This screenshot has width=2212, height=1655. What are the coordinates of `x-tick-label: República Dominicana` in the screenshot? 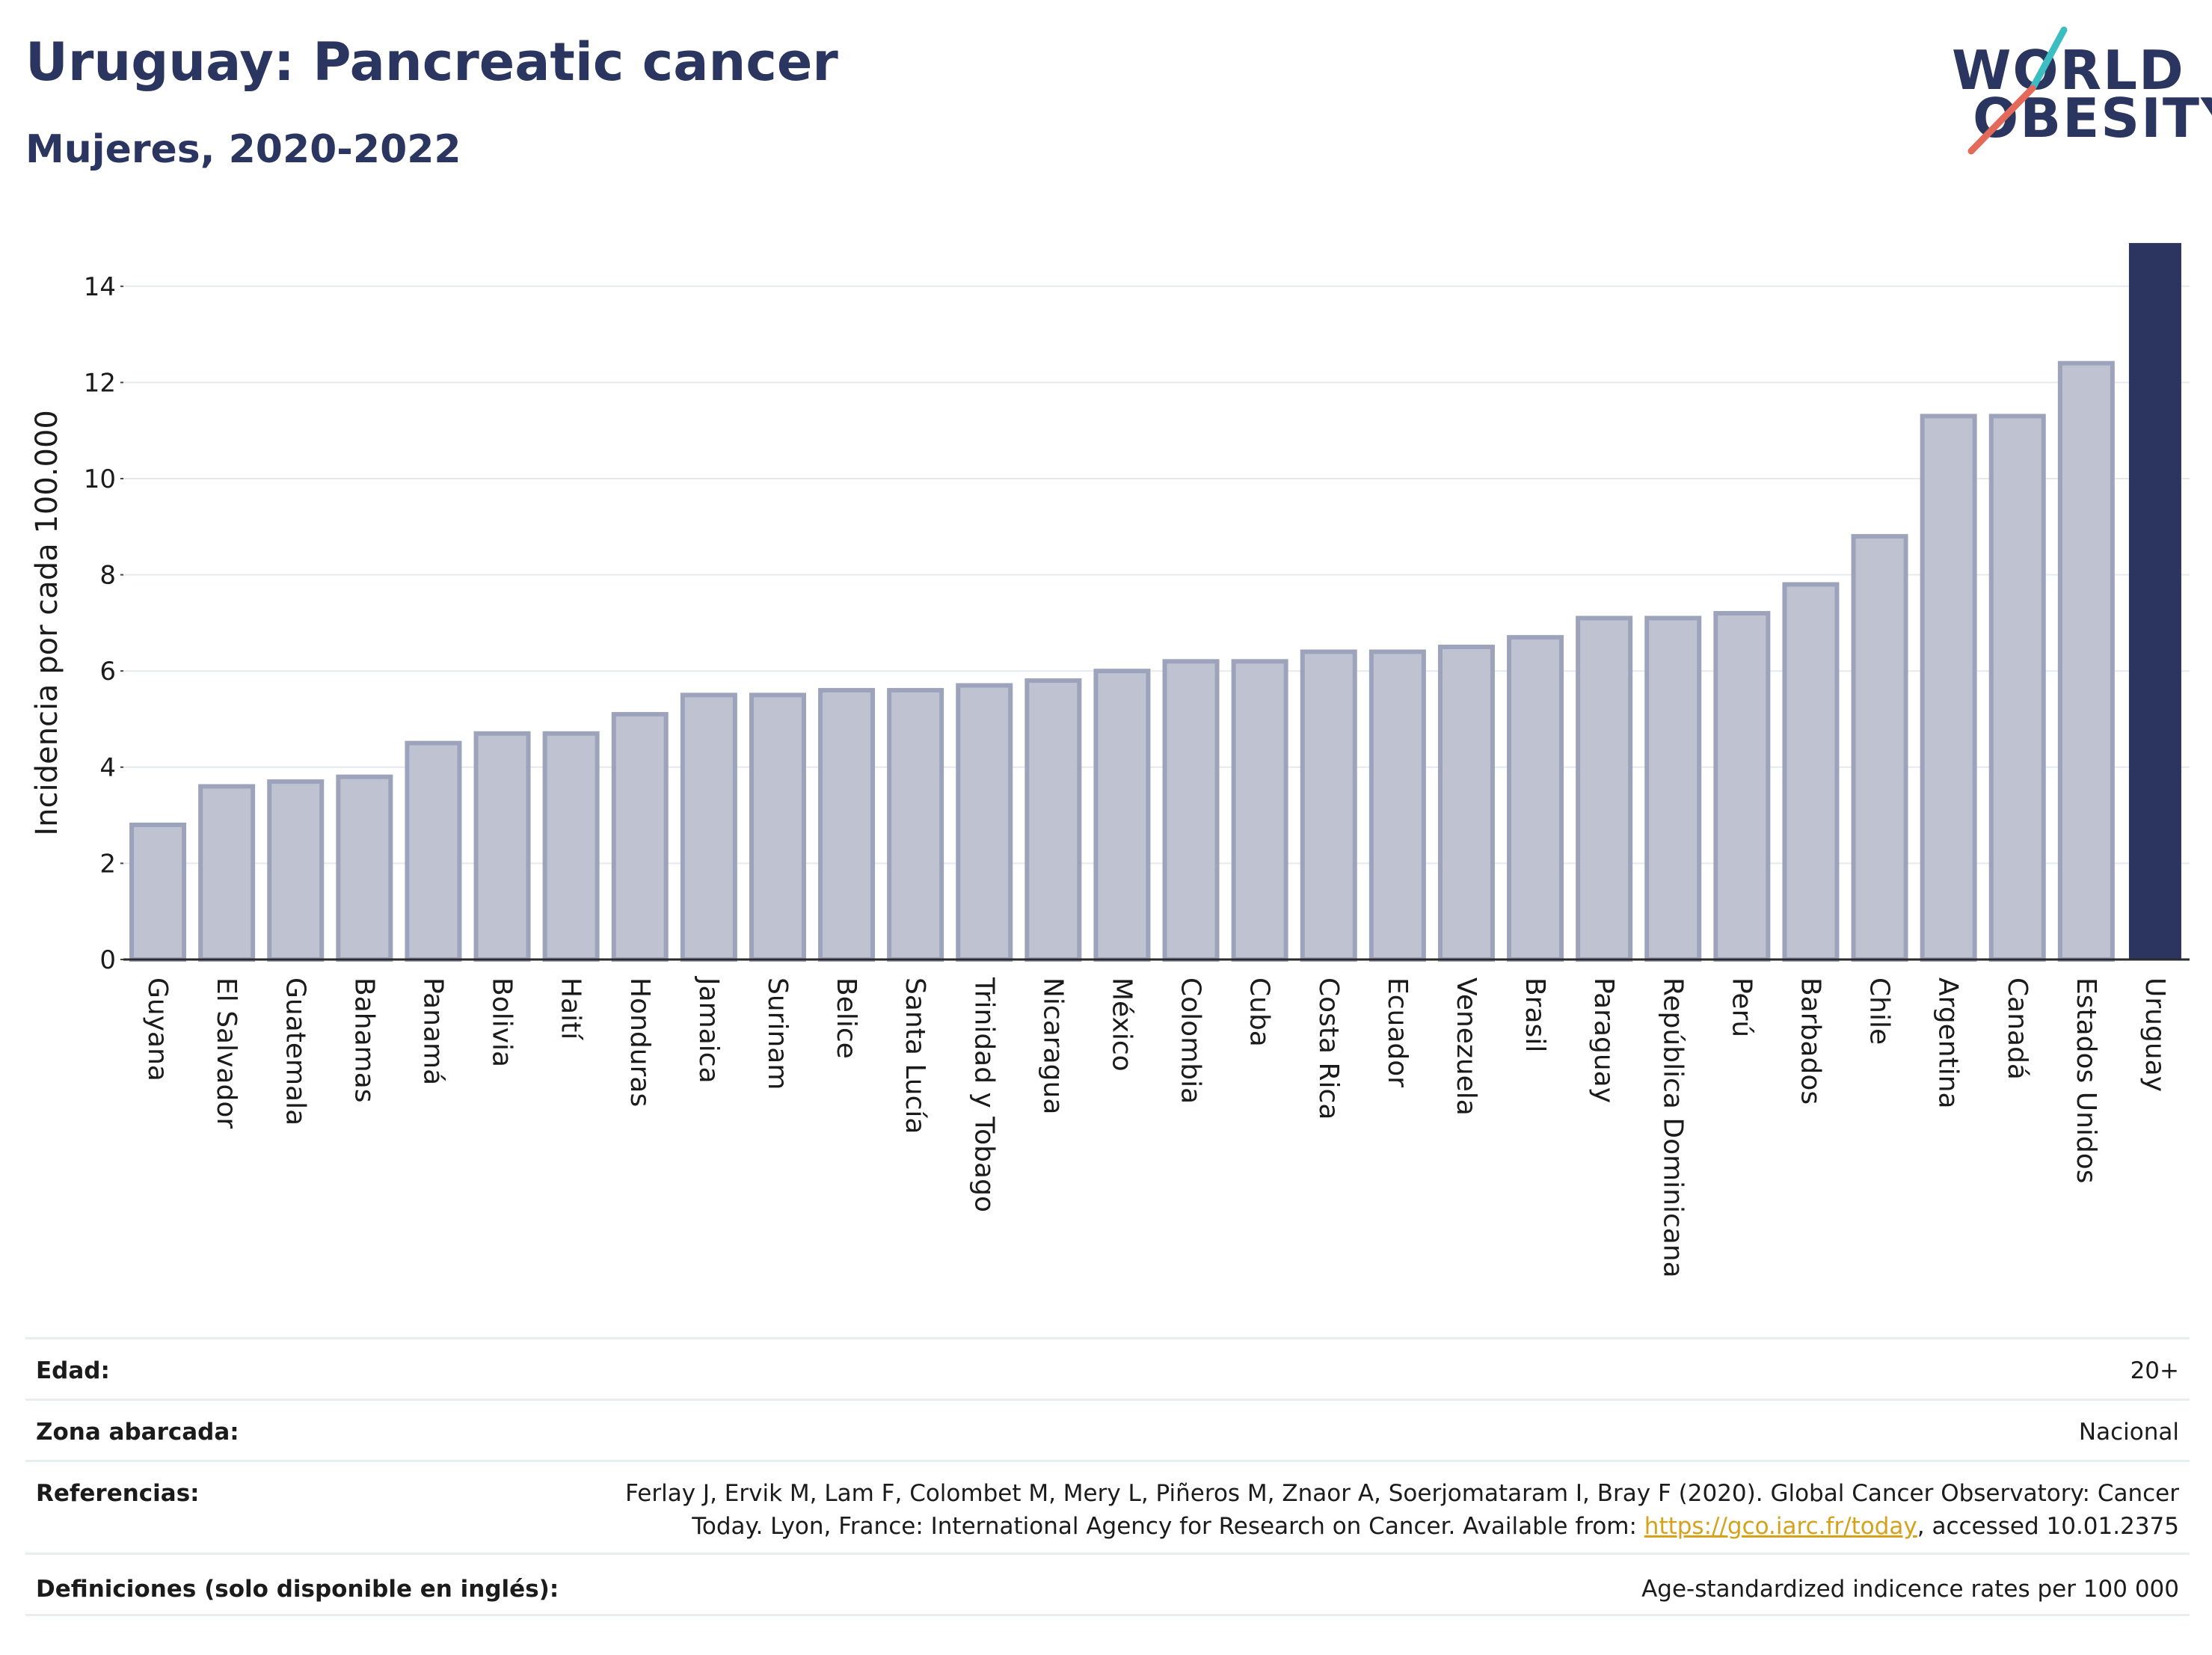 It's located at (1672, 1127).